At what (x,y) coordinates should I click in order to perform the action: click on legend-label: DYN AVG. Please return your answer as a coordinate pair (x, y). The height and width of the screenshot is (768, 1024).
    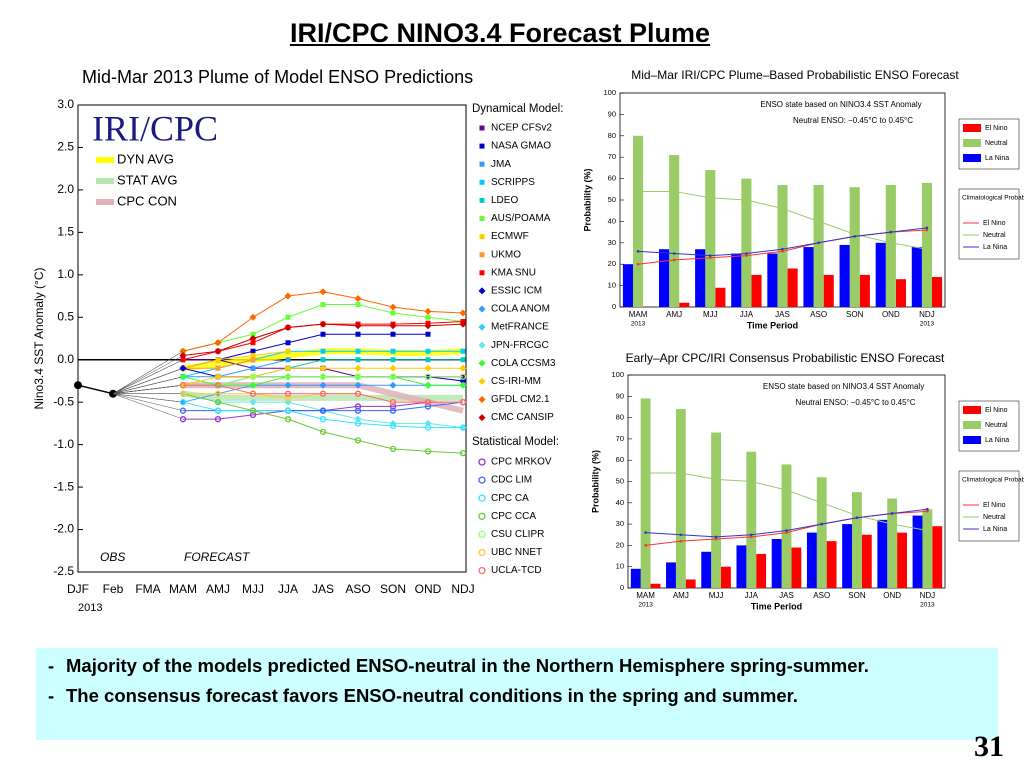
    Looking at the image, I should click on (145, 158).